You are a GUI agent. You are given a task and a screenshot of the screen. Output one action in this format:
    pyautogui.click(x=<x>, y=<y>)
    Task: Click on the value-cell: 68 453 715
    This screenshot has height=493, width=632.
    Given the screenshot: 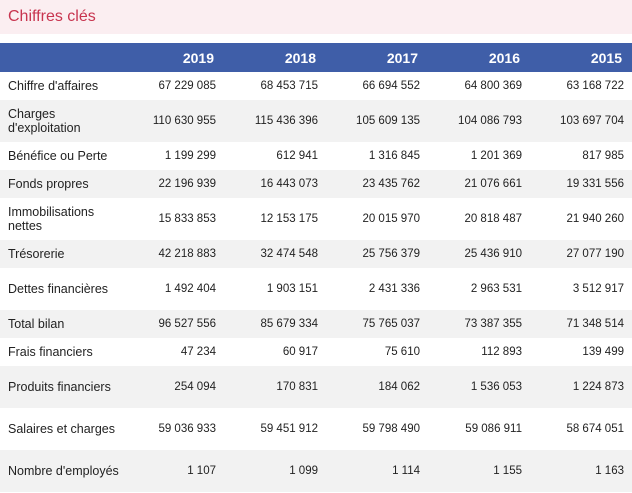 What is the action you would take?
    pyautogui.click(x=275, y=86)
    